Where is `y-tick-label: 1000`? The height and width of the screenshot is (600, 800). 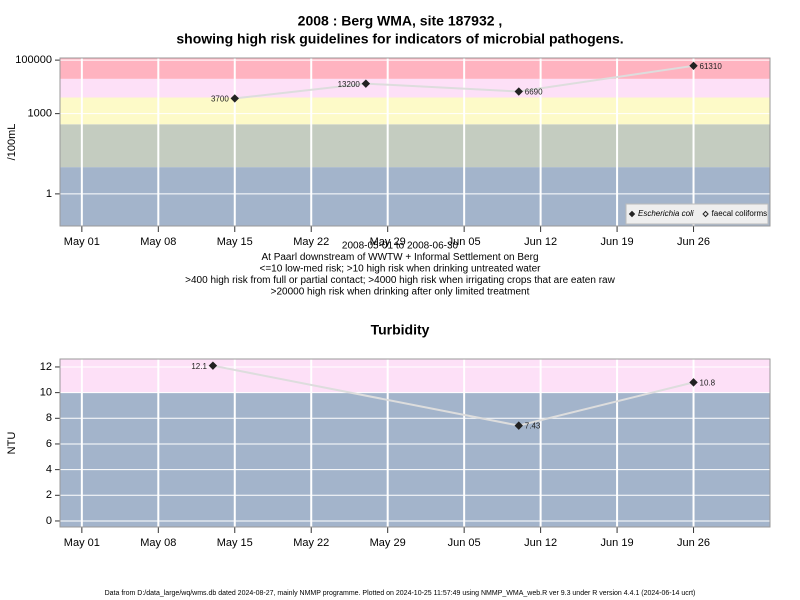
y-tick-label: 1000 is located at coordinates (40, 114).